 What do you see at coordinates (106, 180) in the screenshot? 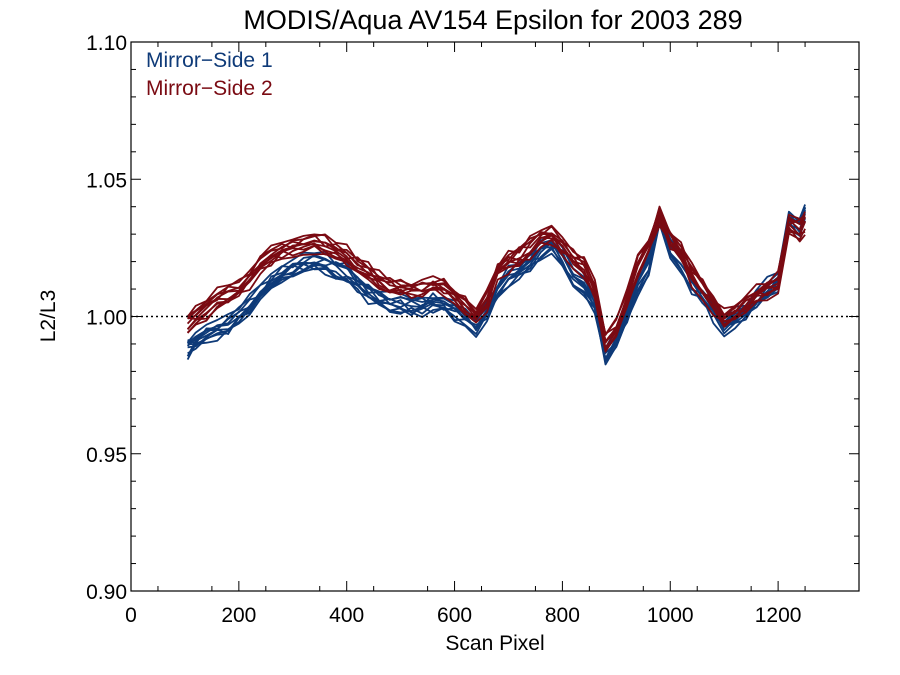
I see `y-tick-label: 1.05` at bounding box center [106, 180].